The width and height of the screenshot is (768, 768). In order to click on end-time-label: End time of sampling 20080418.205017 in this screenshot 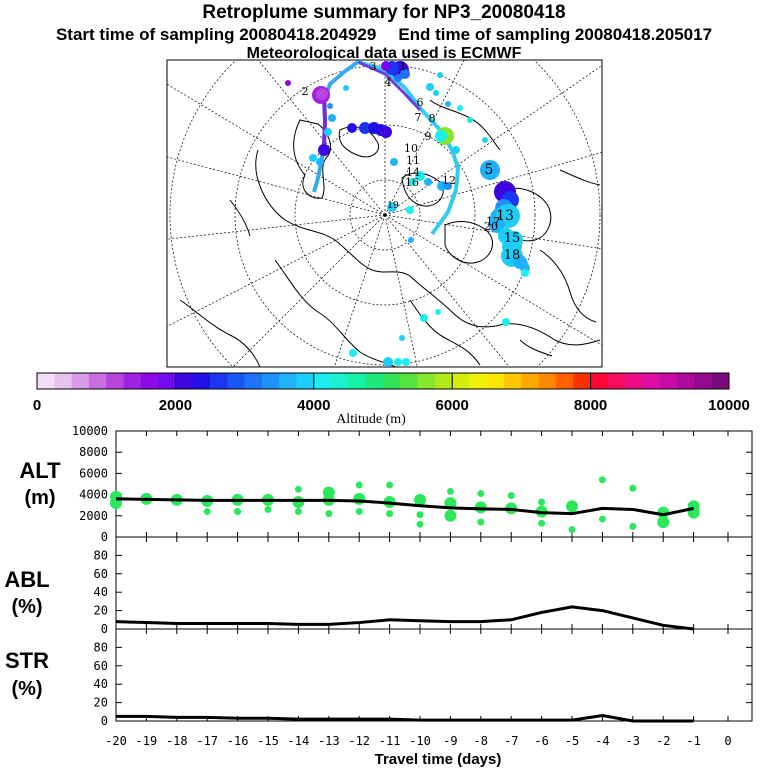, I will do `click(555, 34)`.